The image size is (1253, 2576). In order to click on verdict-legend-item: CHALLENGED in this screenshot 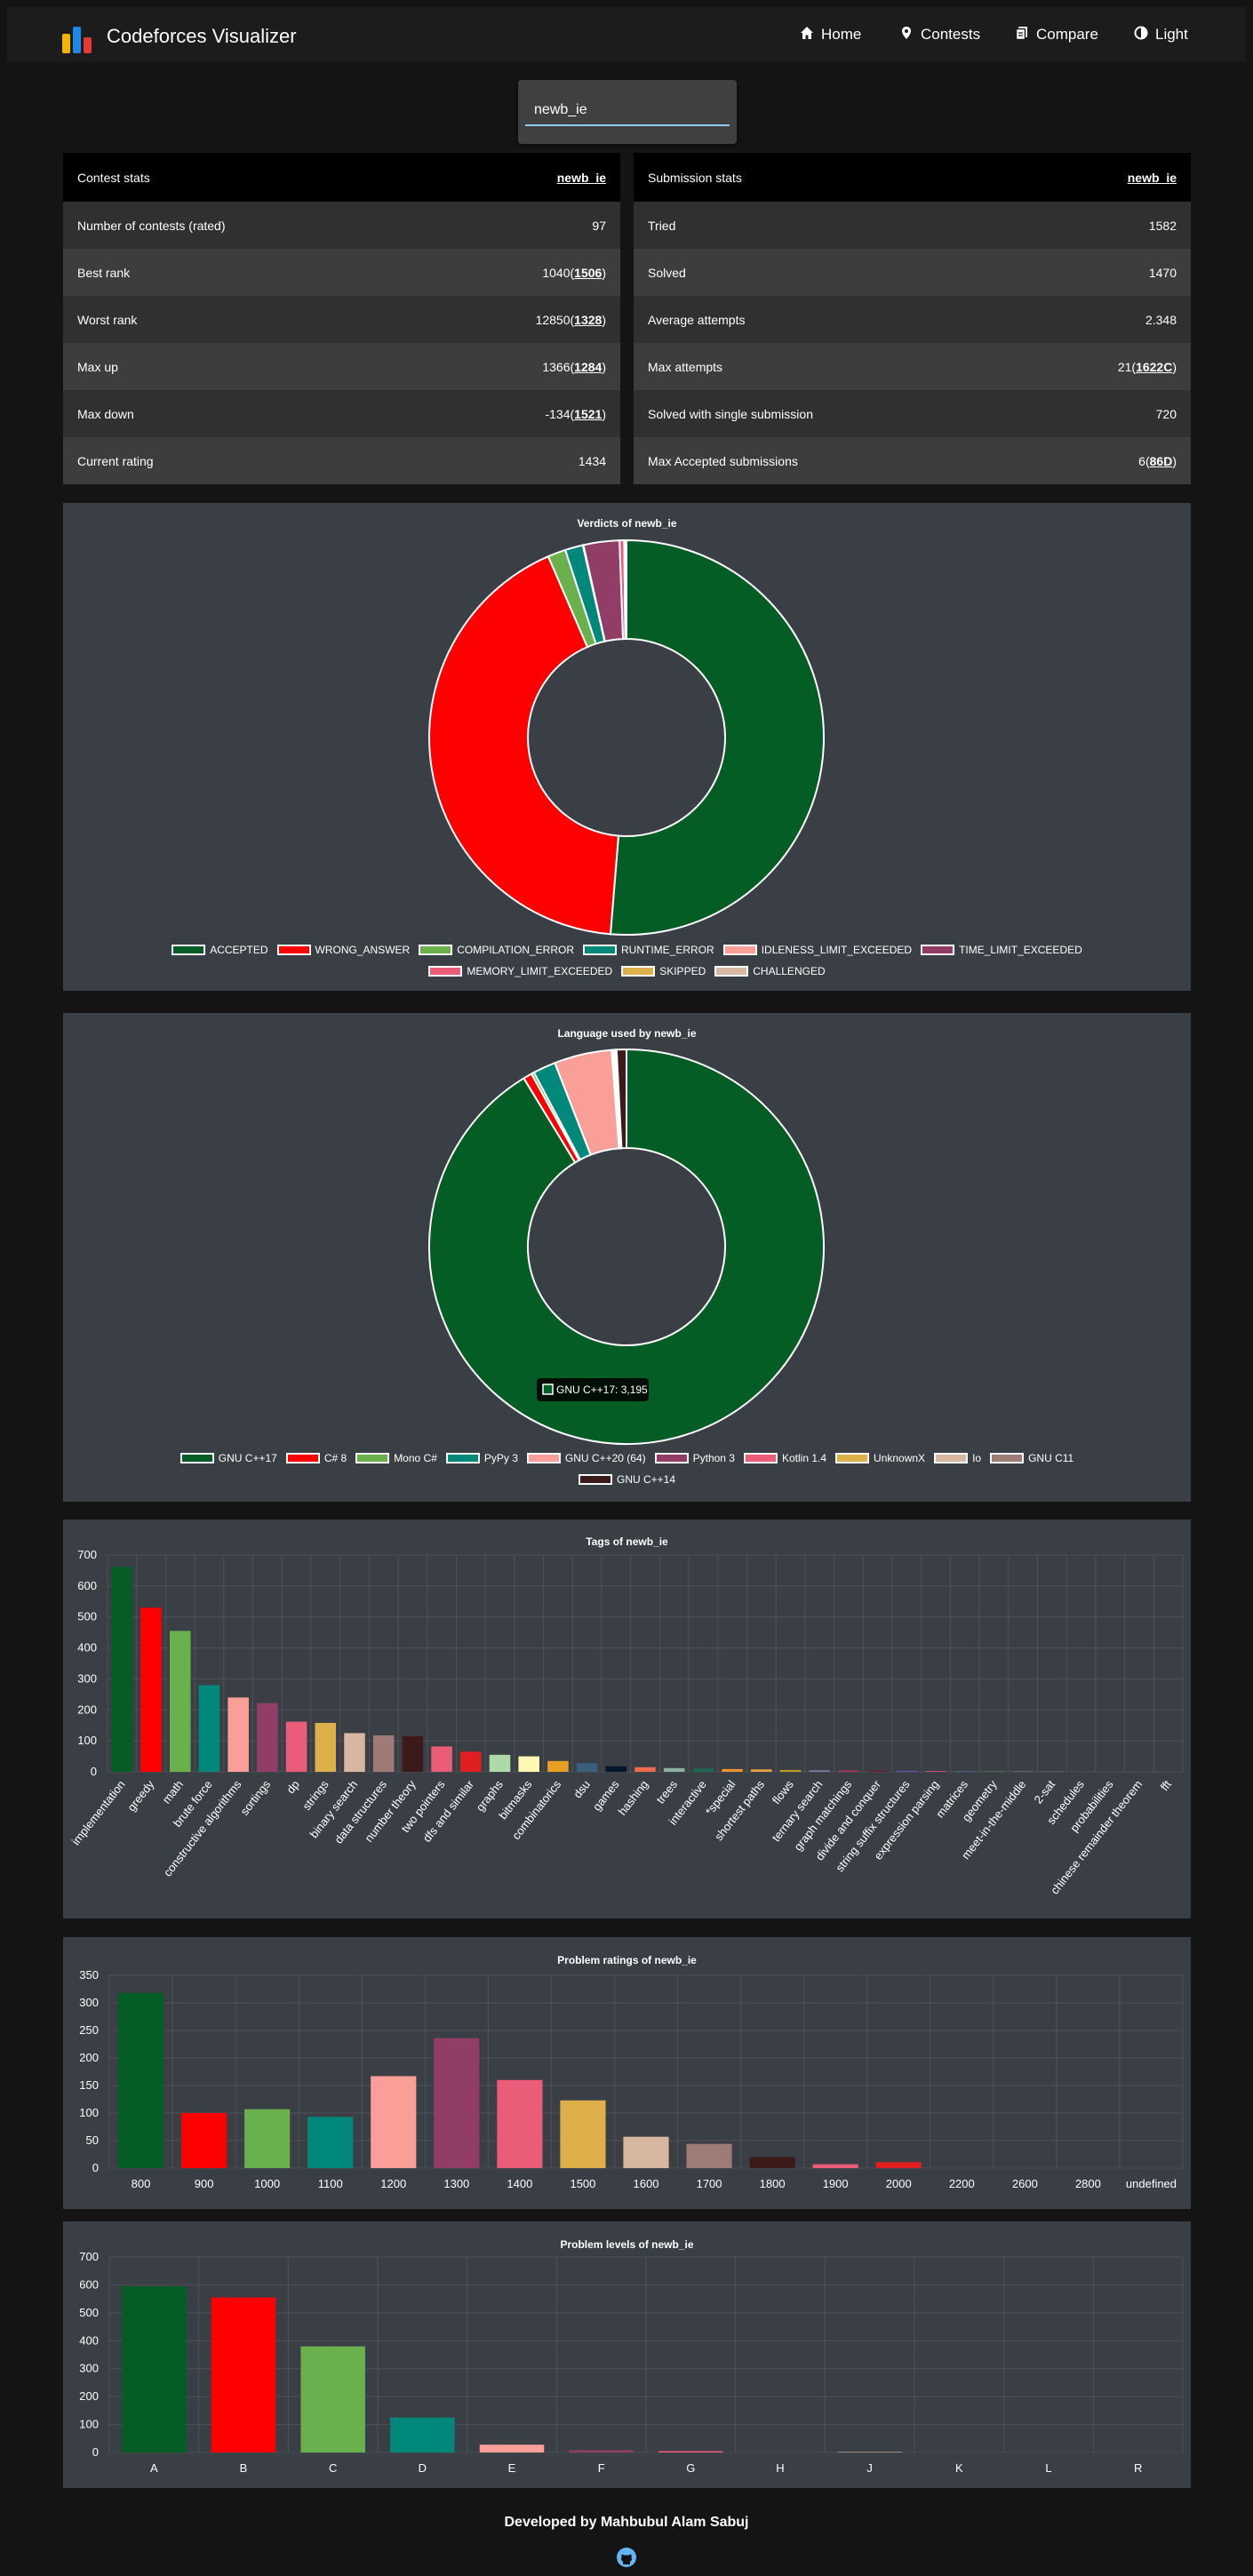, I will do `click(770, 971)`.